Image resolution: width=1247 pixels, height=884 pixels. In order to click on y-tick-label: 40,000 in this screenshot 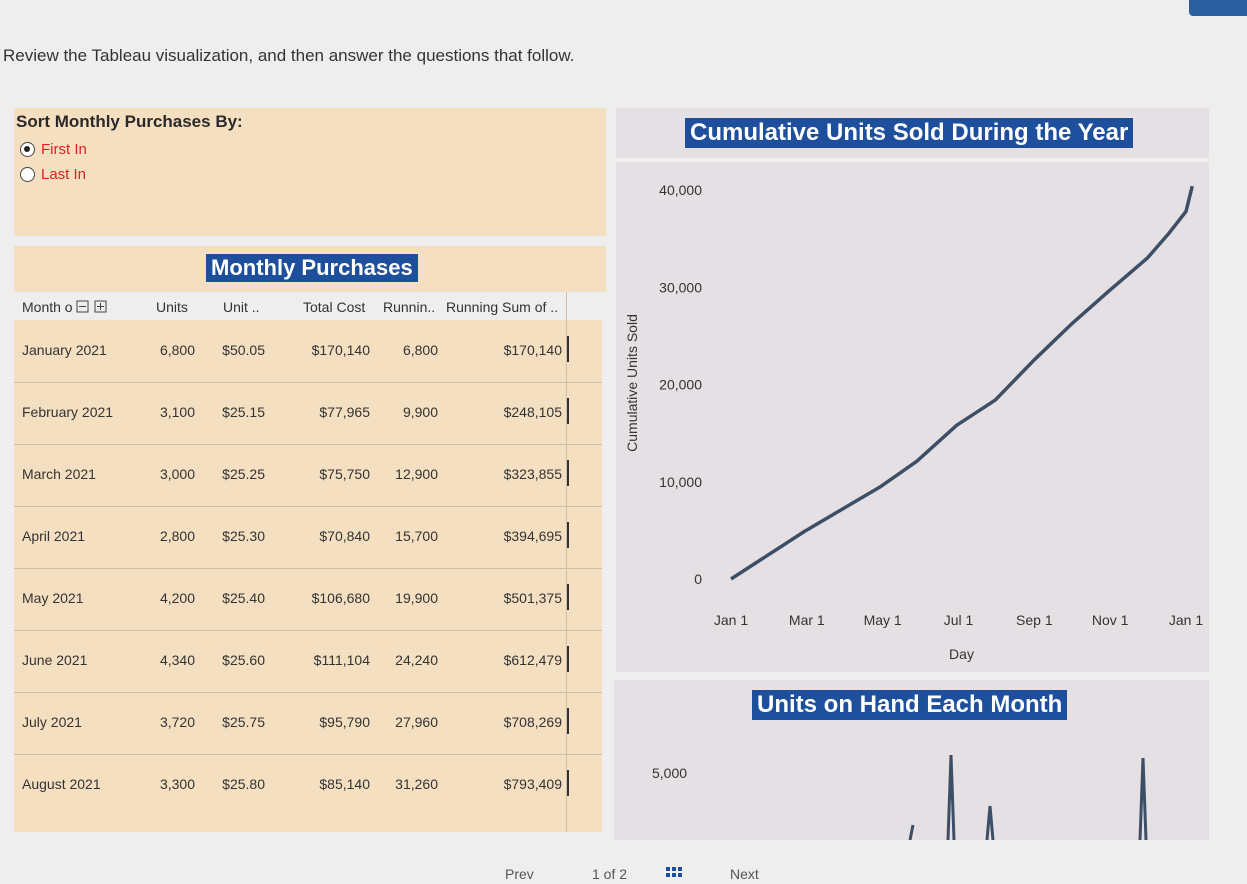, I will do `click(680, 190)`.